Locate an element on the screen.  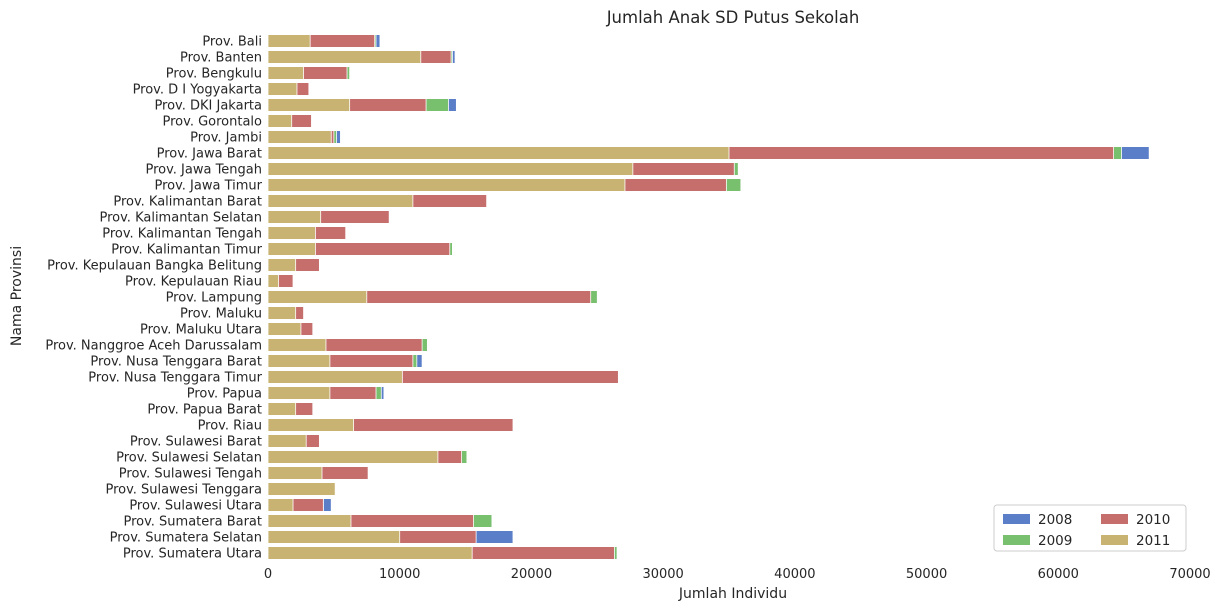
y-tick-label: Prov. Nusa Tenggara Timur is located at coordinates (175, 378).